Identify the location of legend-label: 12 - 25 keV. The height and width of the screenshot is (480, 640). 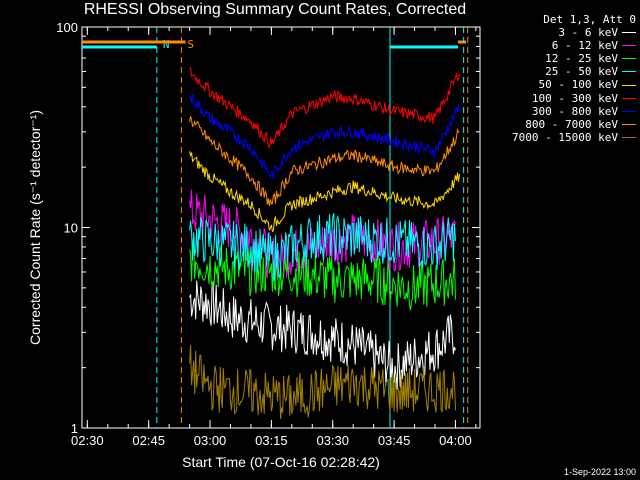
(581, 59).